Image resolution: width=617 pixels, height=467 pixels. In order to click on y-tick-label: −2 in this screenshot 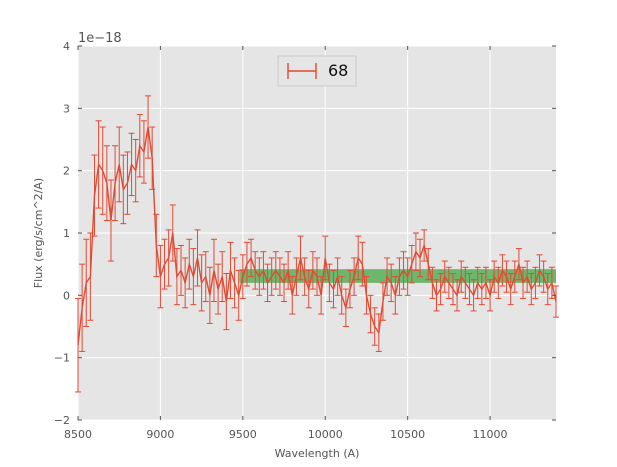, I will do `click(62, 420)`.